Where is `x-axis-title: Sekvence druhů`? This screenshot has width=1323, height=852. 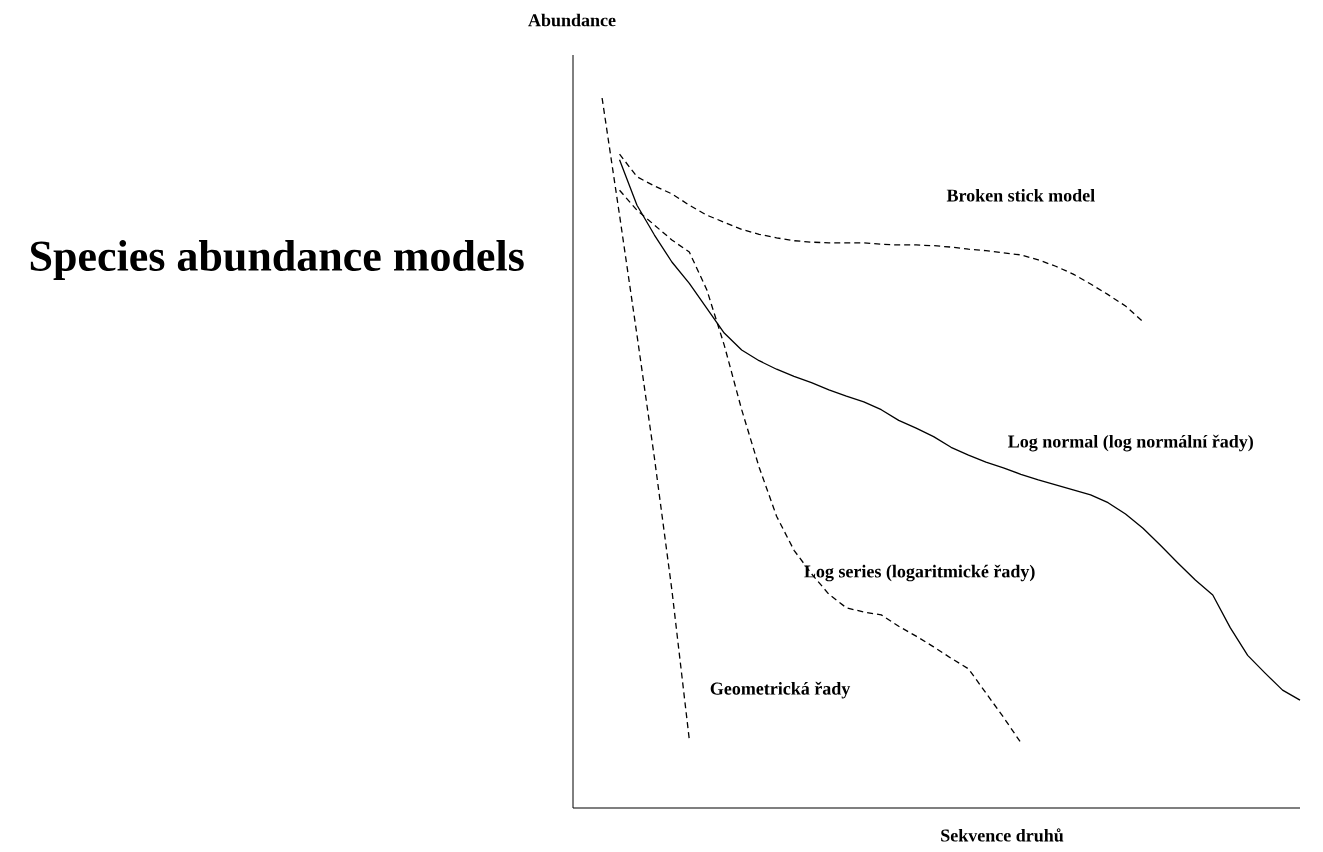 x-axis-title: Sekvence druhů is located at coordinates (1002, 835).